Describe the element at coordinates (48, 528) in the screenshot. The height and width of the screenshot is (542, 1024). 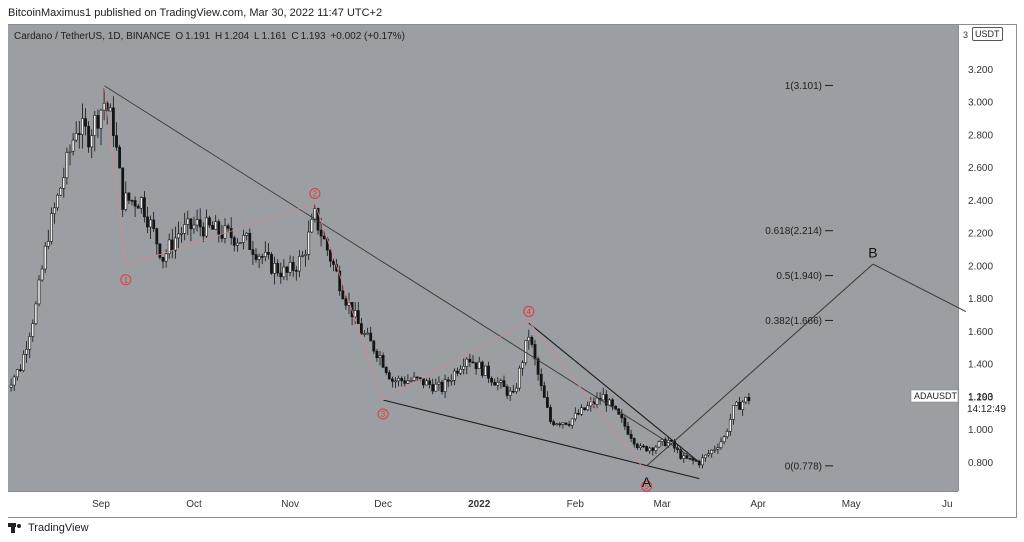
I see `footer: TradingView` at that location.